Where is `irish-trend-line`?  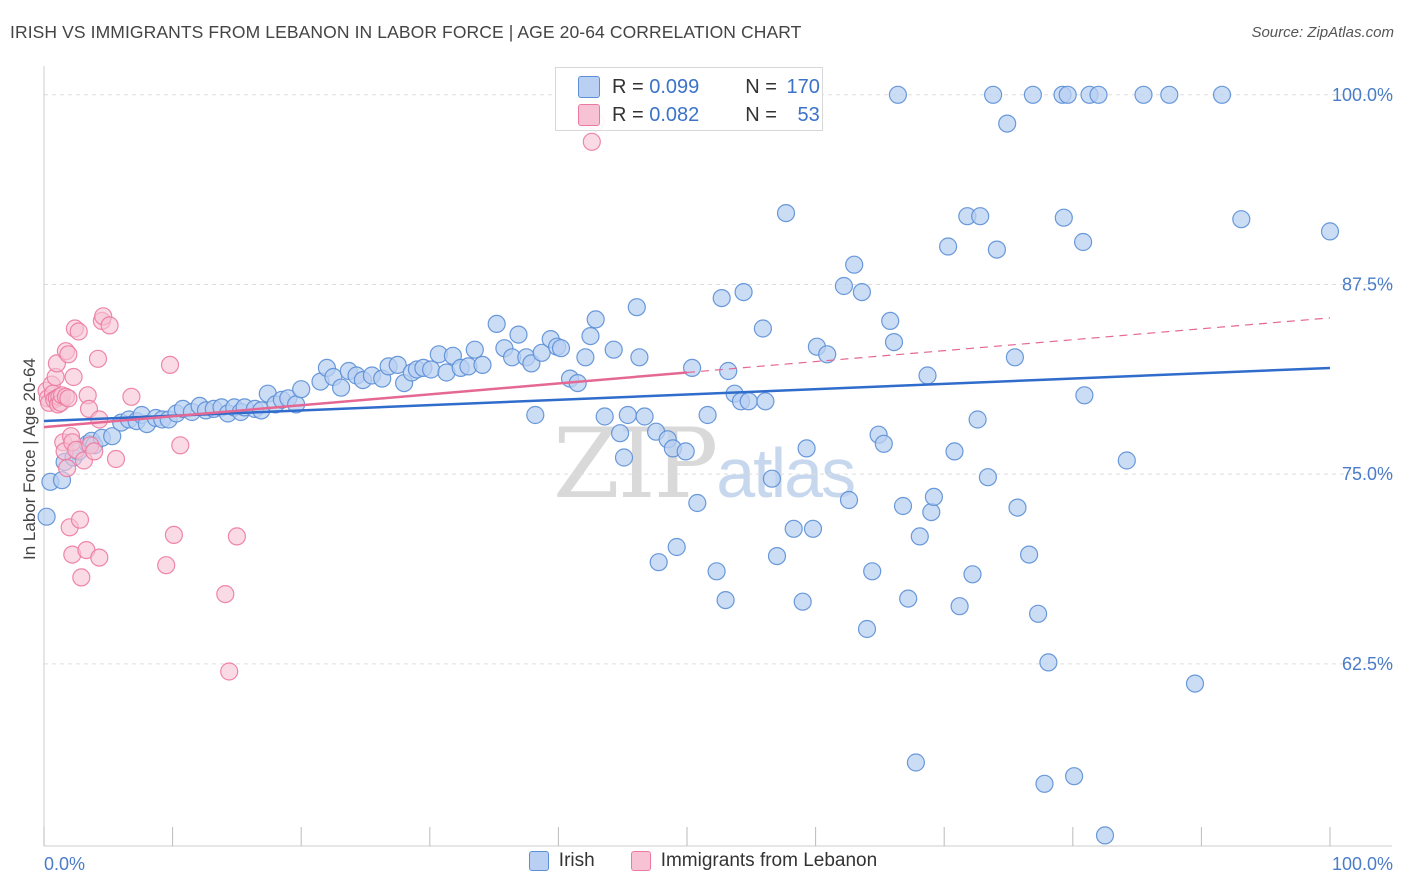
irish-trend-line is located at coordinates (687, 394).